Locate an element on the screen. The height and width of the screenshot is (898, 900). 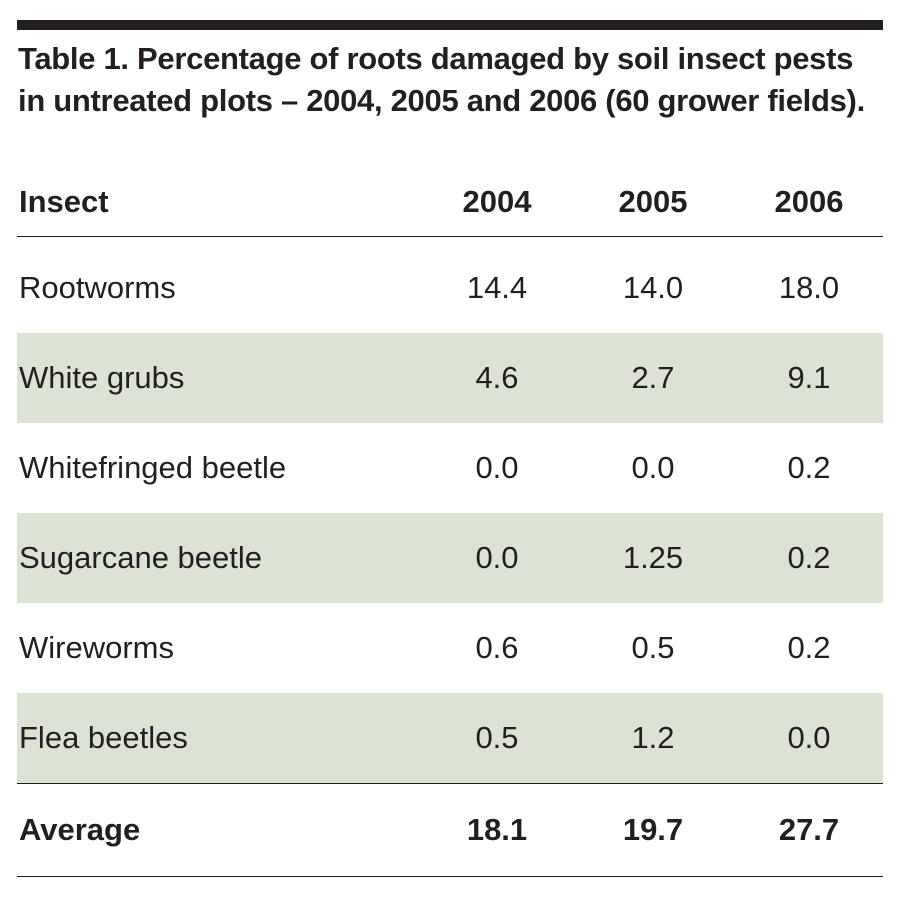
header-2004: 2004 is located at coordinates (497, 201).